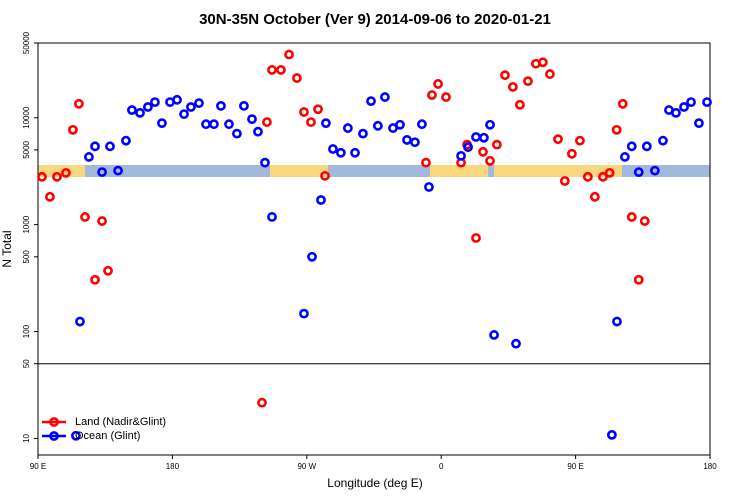 This screenshot has height=500, width=750. Describe the element at coordinates (575, 466) in the screenshot. I see `x-tick-label: 90 E` at that location.